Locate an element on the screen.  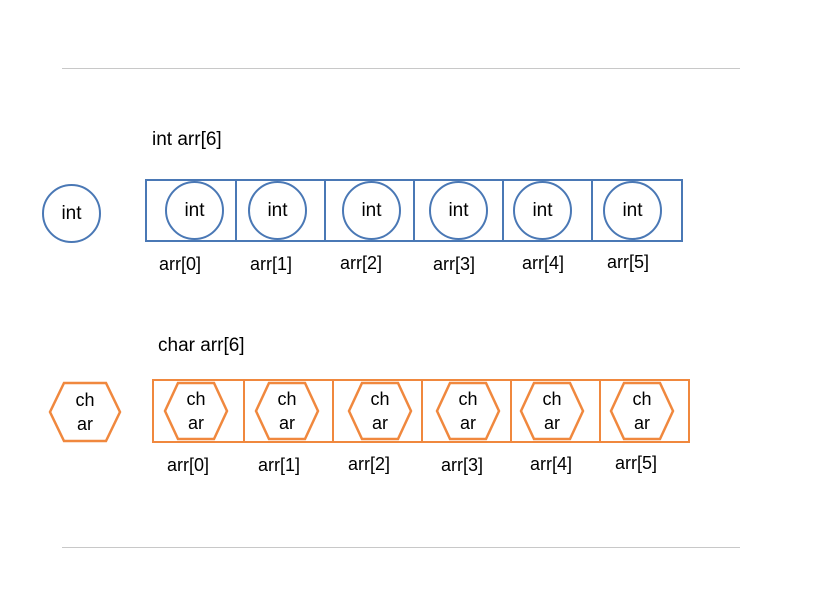
char-element-5: ch ar is located at coordinates (642, 411).